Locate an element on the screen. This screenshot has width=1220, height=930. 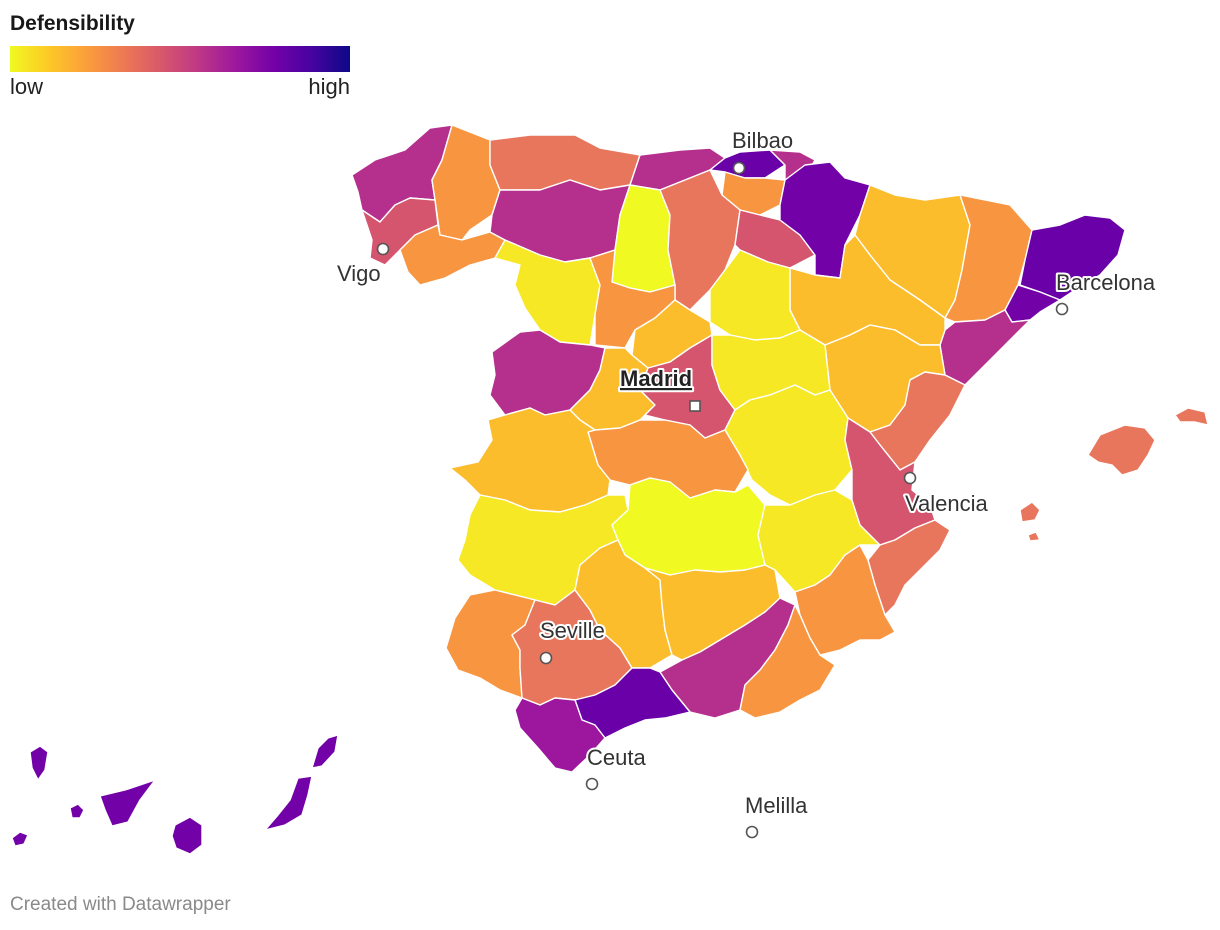
vigo-marker is located at coordinates (383, 249).